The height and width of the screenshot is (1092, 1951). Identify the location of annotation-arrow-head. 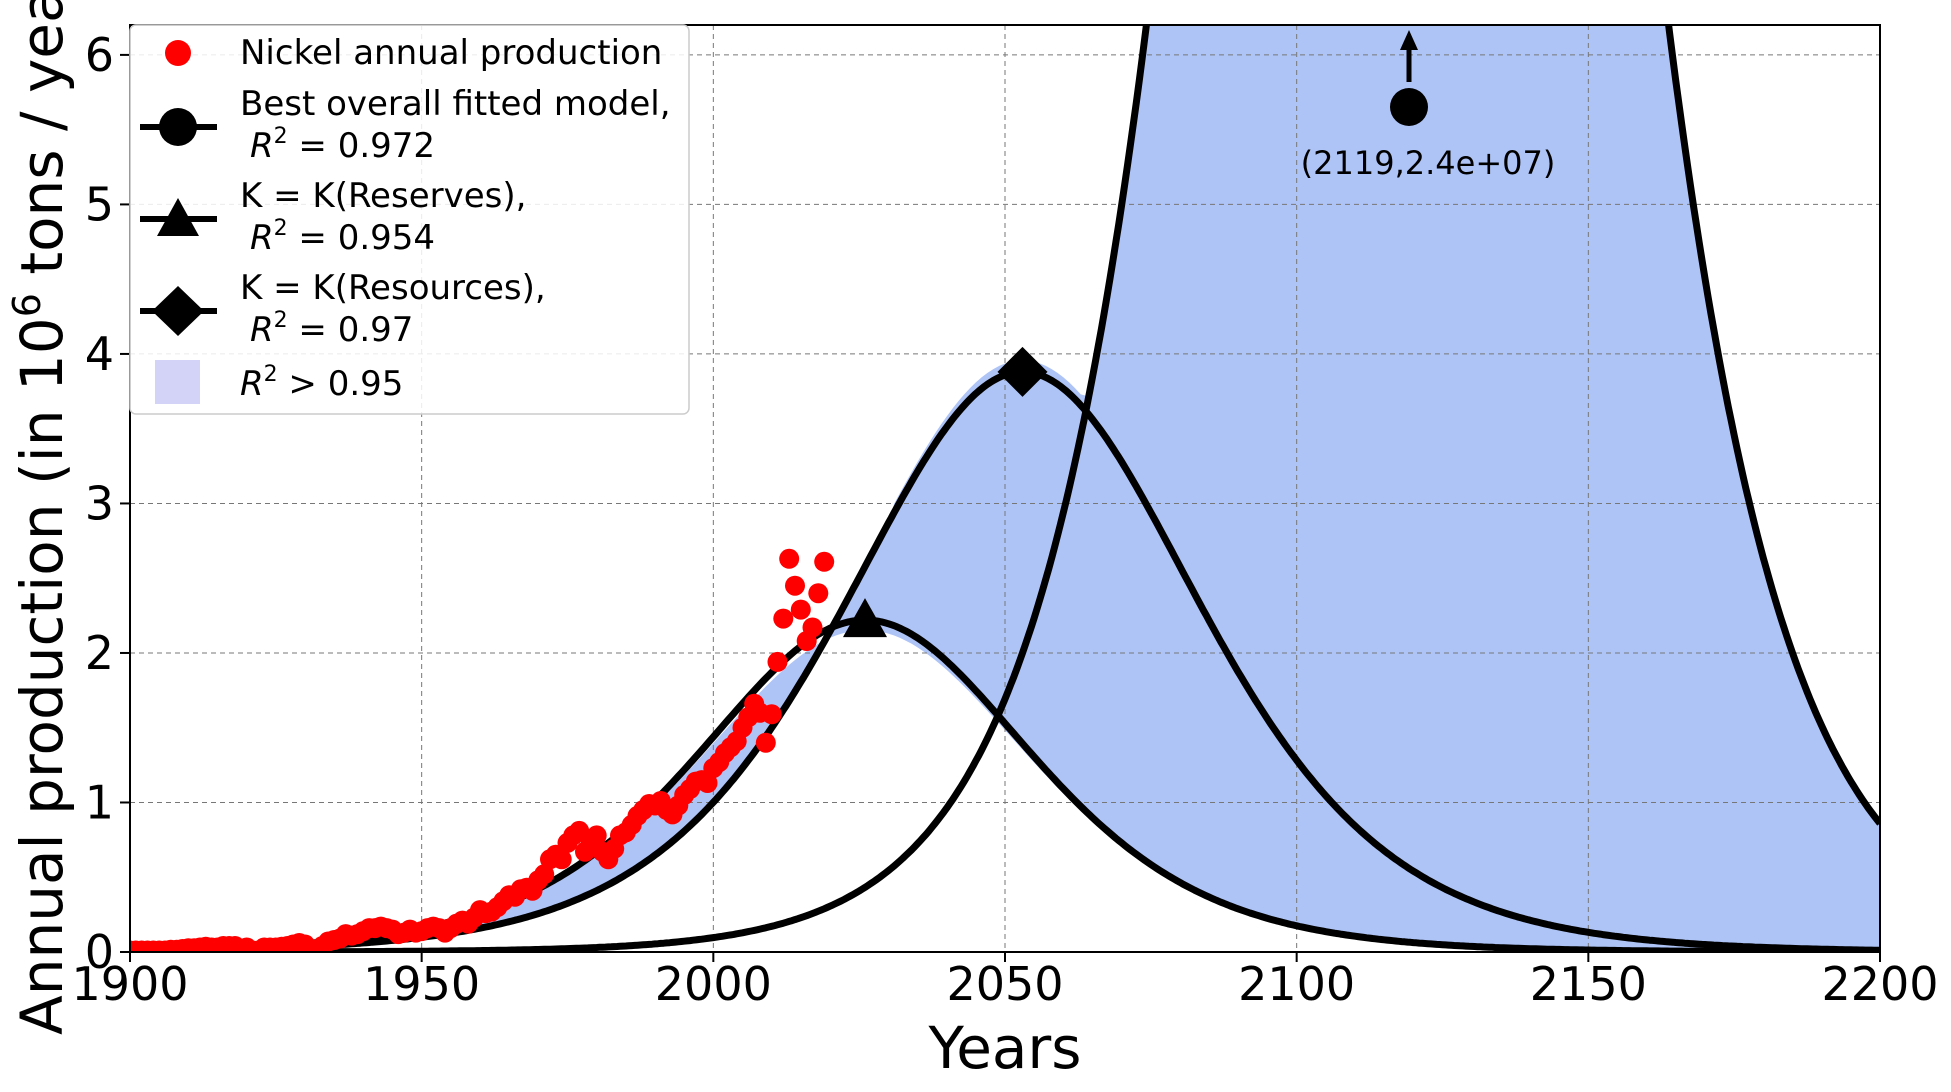
(1409, 40).